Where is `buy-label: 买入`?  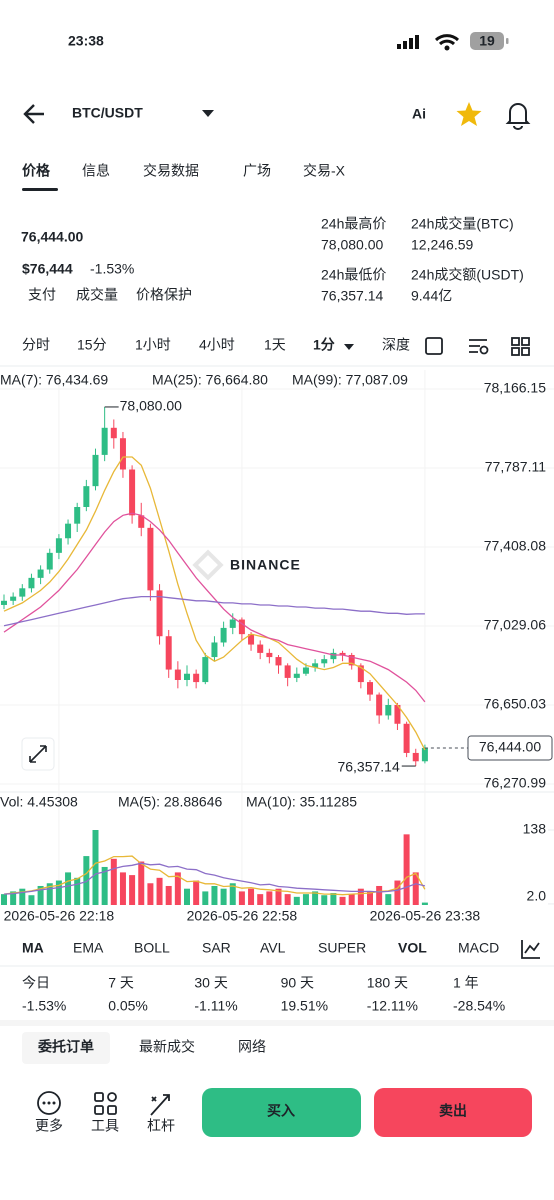
buy-label: 买入 is located at coordinates (281, 1111).